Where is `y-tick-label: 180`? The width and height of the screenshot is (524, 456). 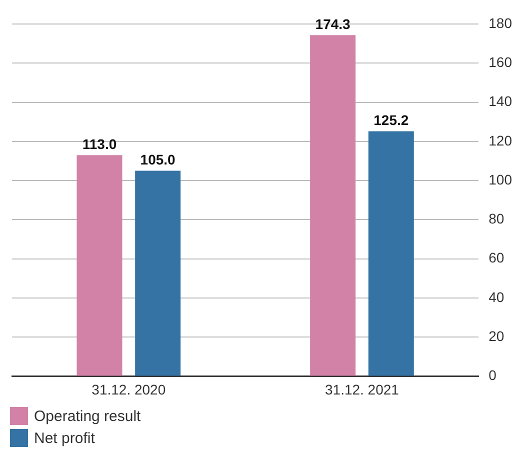
y-tick-label: 180 is located at coordinates (500, 22).